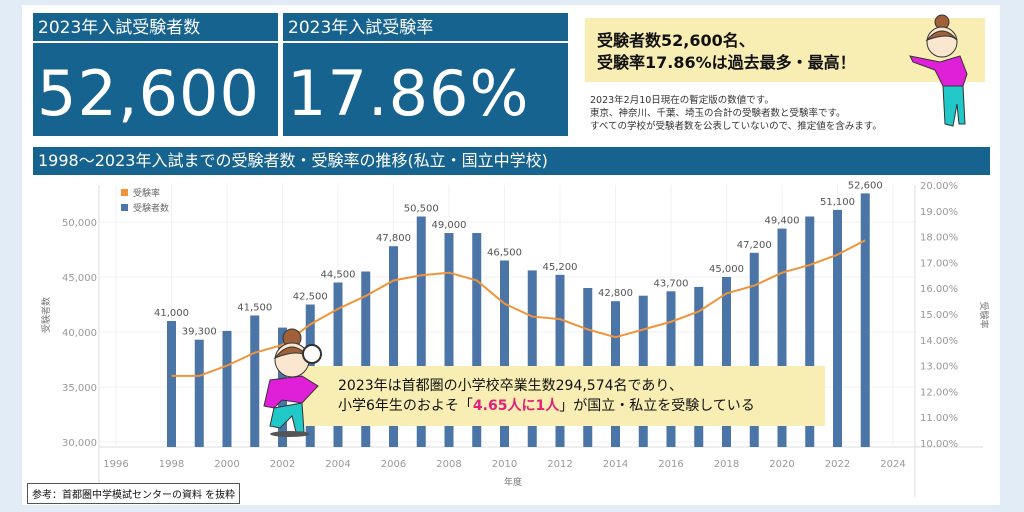  What do you see at coordinates (939, 444) in the screenshot?
I see `y2-tick-label: 10.00%` at bounding box center [939, 444].